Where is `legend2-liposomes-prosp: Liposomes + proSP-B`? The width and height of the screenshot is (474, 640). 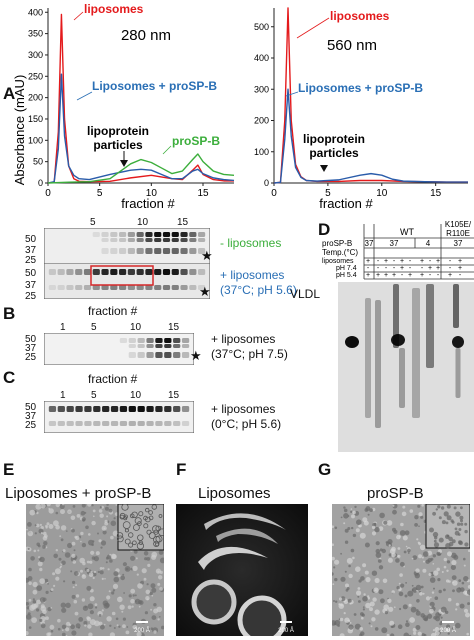 legend2-liposomes-prosp: Liposomes + proSP-B is located at coordinates (360, 88).